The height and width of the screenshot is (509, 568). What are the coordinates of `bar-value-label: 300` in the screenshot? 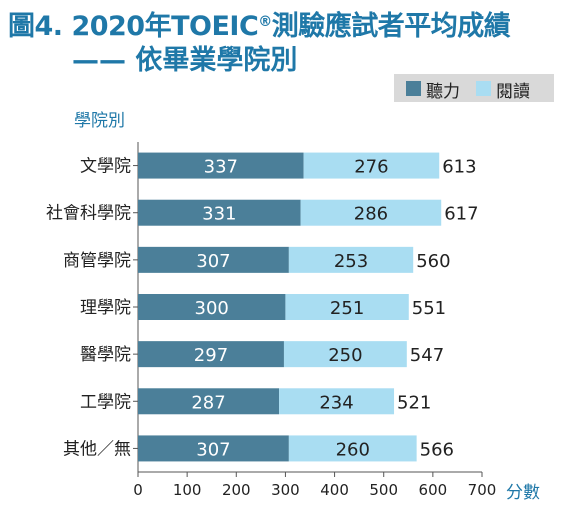 It's located at (212, 308).